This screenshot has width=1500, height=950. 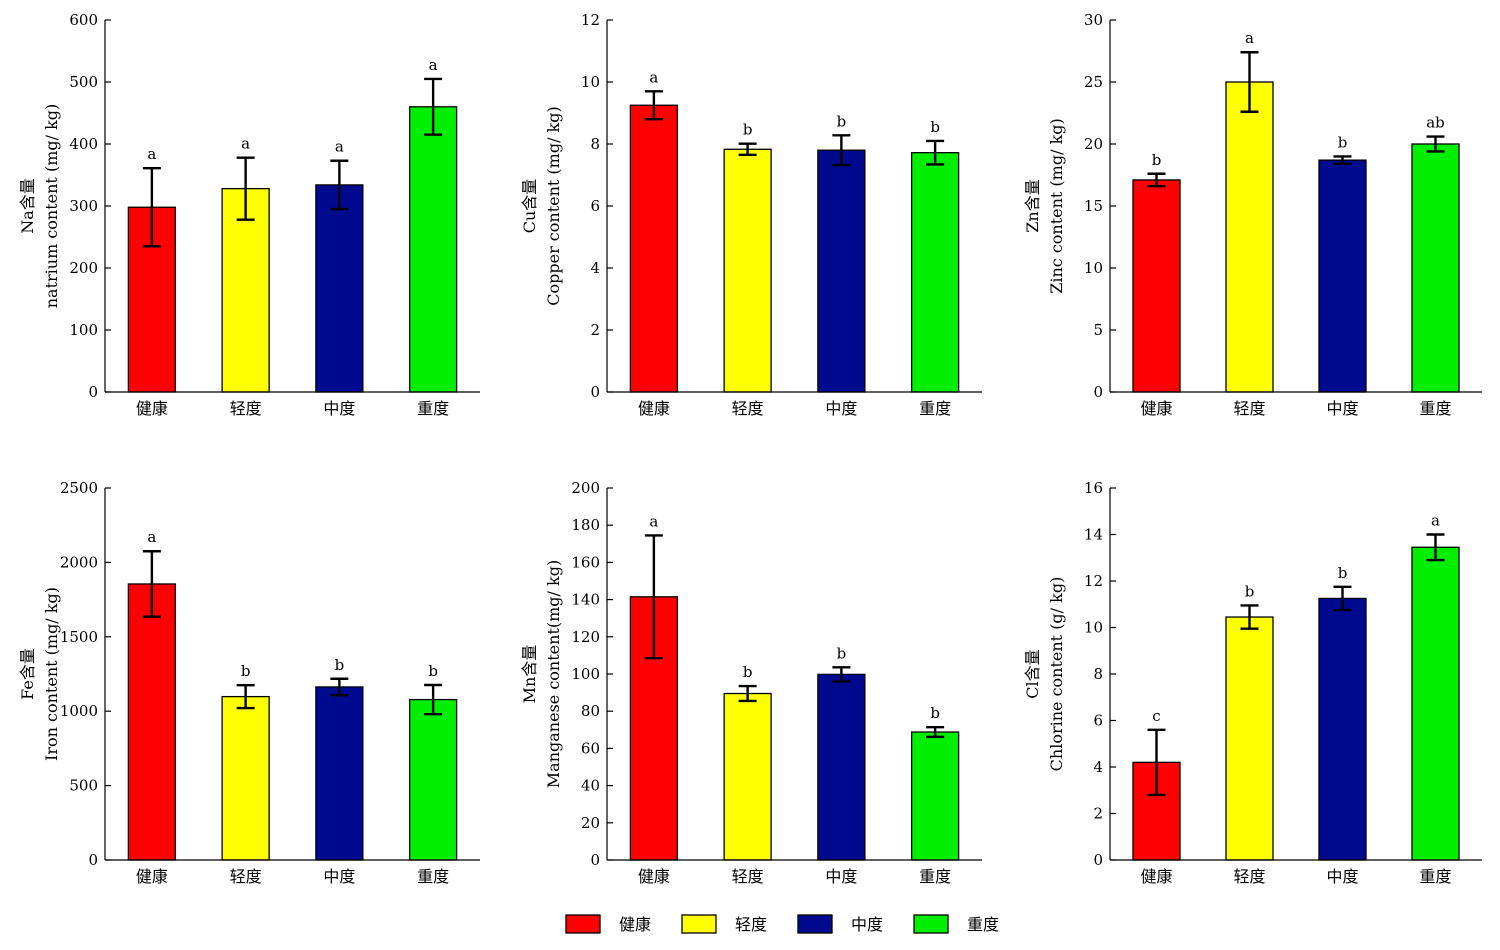 I want to click on y-axis-title-en: natrium content (mg/ kg), so click(x=51, y=206).